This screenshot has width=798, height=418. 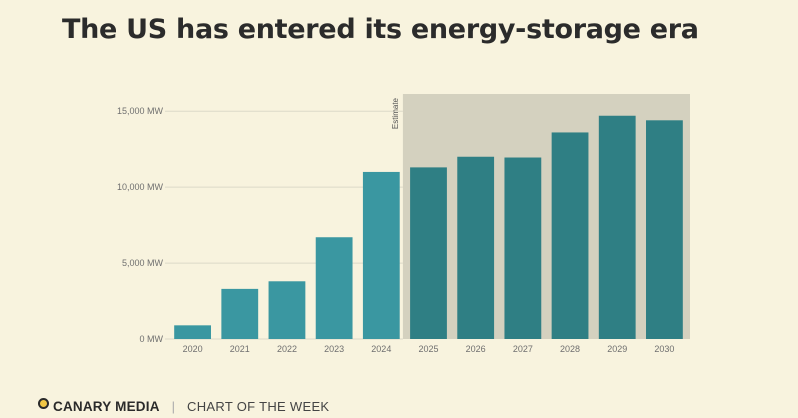 What do you see at coordinates (258, 406) in the screenshot?
I see `series-name: CHART OF THE WEEK` at bounding box center [258, 406].